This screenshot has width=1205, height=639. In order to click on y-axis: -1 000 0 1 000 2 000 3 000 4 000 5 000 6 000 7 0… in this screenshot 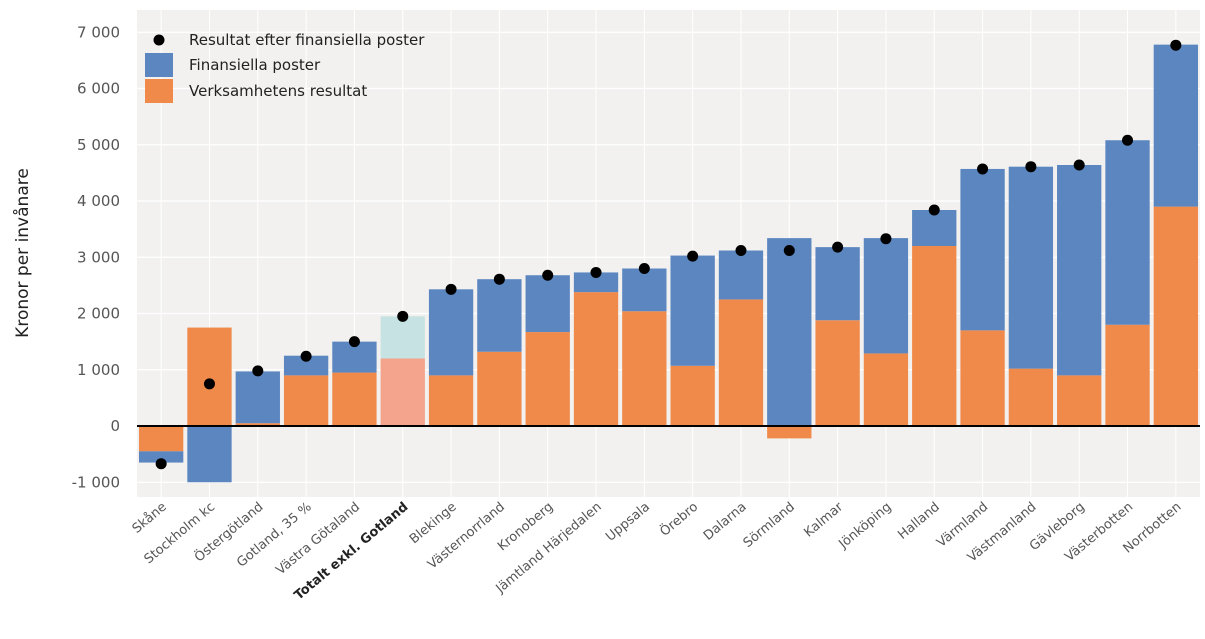, I will do `click(96, 257)`.